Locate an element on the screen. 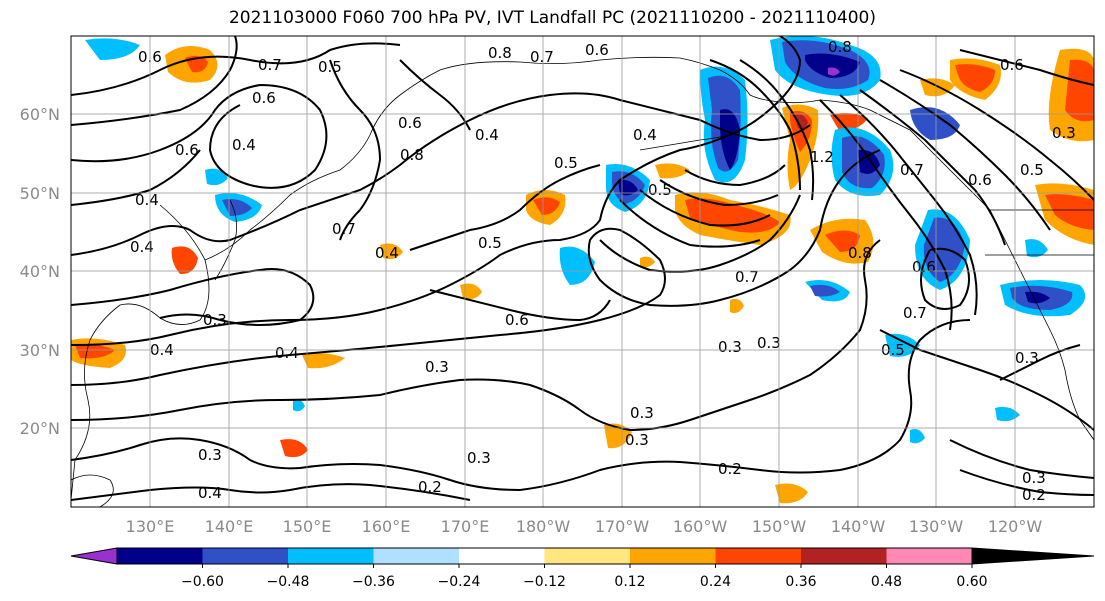 The image size is (1105, 601). lat-label-50n: 50°N is located at coordinates (40, 193).